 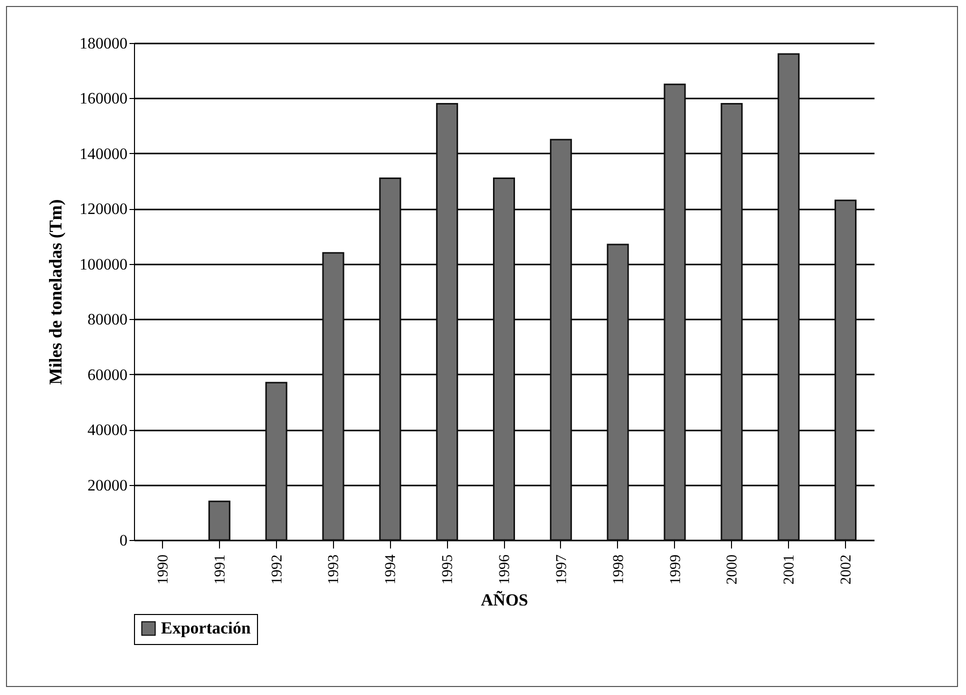 What do you see at coordinates (790, 569) in the screenshot?
I see `x-tick-label: 2001` at bounding box center [790, 569].